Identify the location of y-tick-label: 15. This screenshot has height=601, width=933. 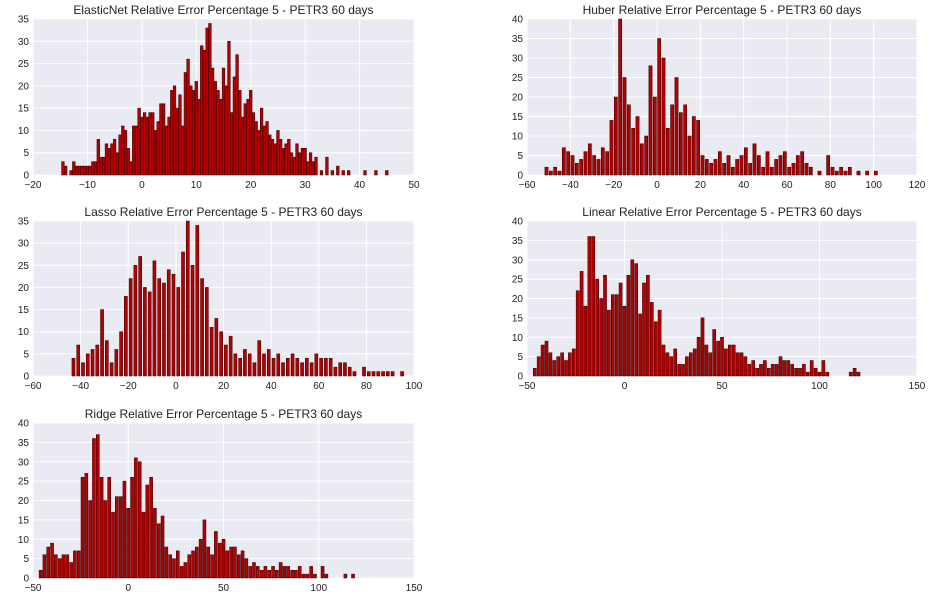
(24, 520).